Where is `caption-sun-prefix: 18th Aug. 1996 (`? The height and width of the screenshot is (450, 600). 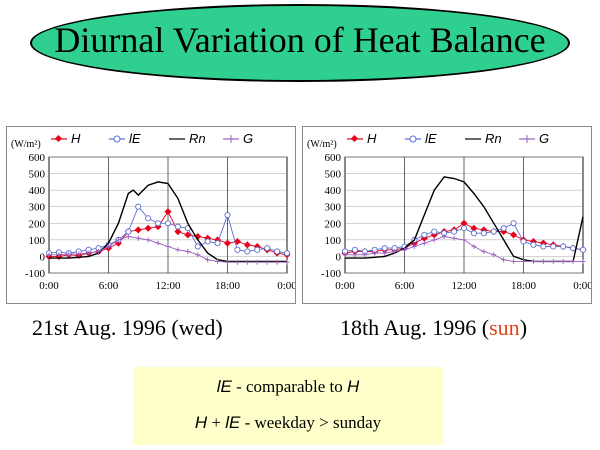
caption-sun-prefix: 18th Aug. 1996 ( is located at coordinates (415, 327).